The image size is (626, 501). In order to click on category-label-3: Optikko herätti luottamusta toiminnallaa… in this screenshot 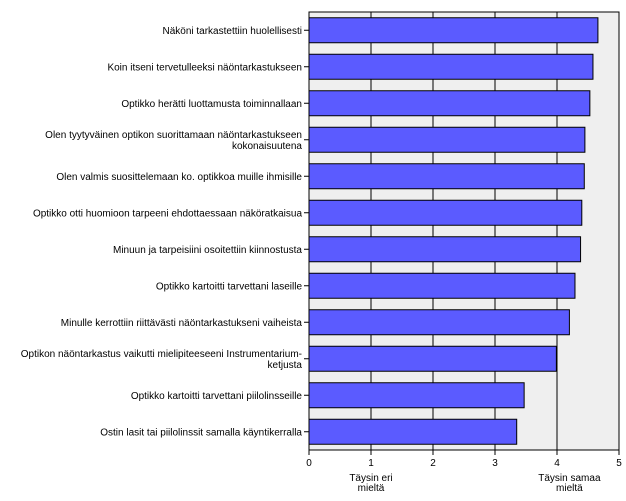, I will do `click(211, 104)`.